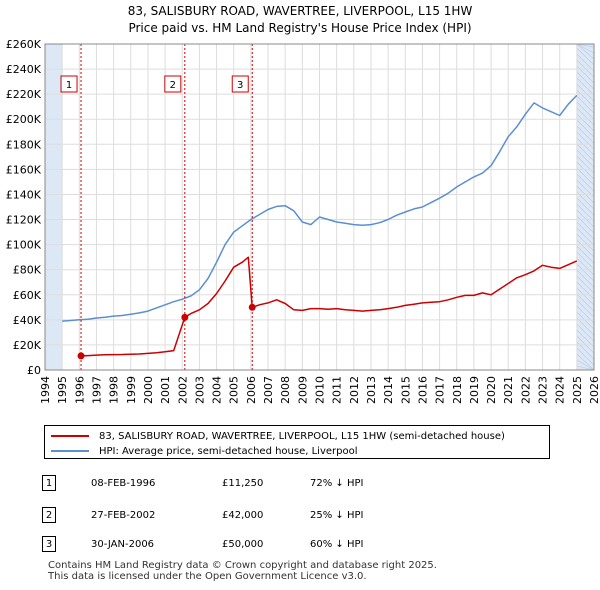 The width and height of the screenshot is (600, 590). I want to click on x-tick-label: 1996, so click(79, 390).